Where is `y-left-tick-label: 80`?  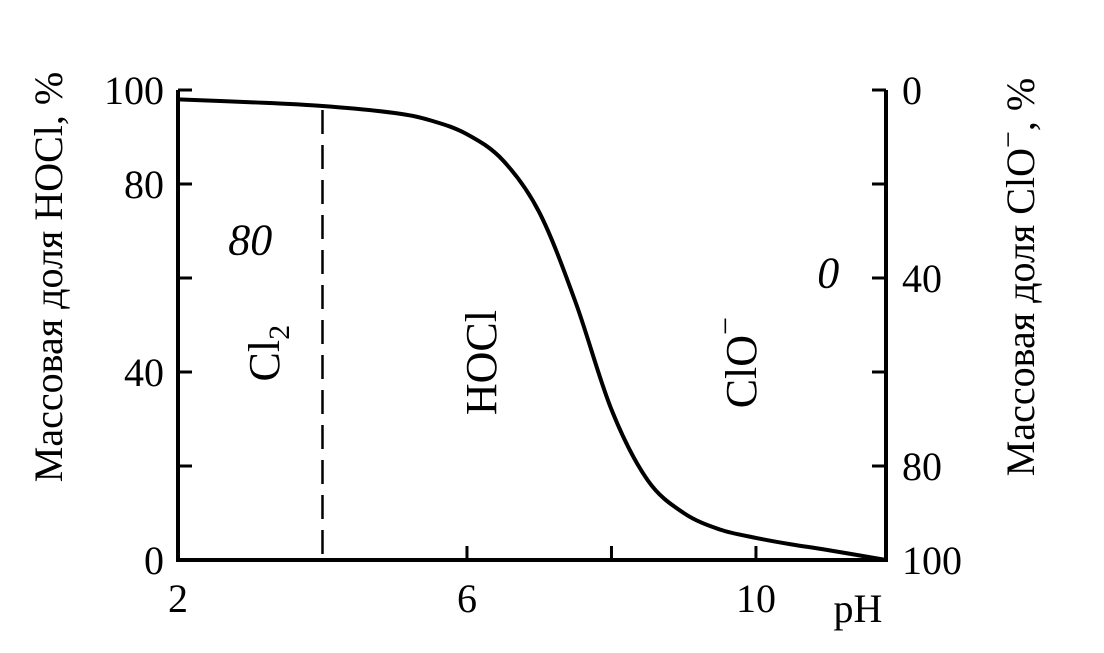
y-left-tick-label: 80 is located at coordinates (144, 184).